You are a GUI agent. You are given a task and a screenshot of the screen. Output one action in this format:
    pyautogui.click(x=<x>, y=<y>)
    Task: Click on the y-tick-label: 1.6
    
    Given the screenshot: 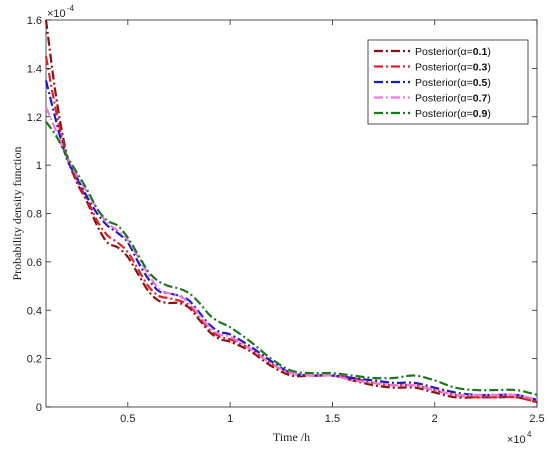 What is the action you would take?
    pyautogui.click(x=34, y=21)
    